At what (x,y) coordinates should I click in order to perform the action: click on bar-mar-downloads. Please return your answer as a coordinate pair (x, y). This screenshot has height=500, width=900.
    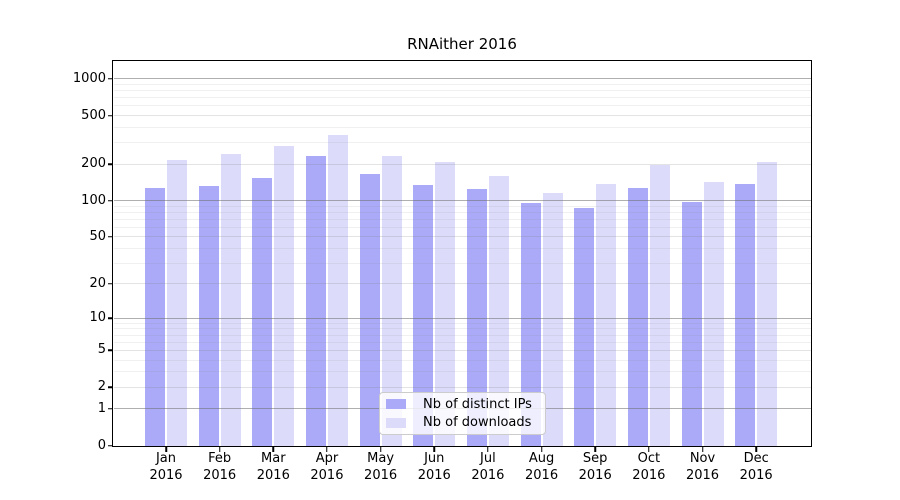
    Looking at the image, I should click on (284, 295).